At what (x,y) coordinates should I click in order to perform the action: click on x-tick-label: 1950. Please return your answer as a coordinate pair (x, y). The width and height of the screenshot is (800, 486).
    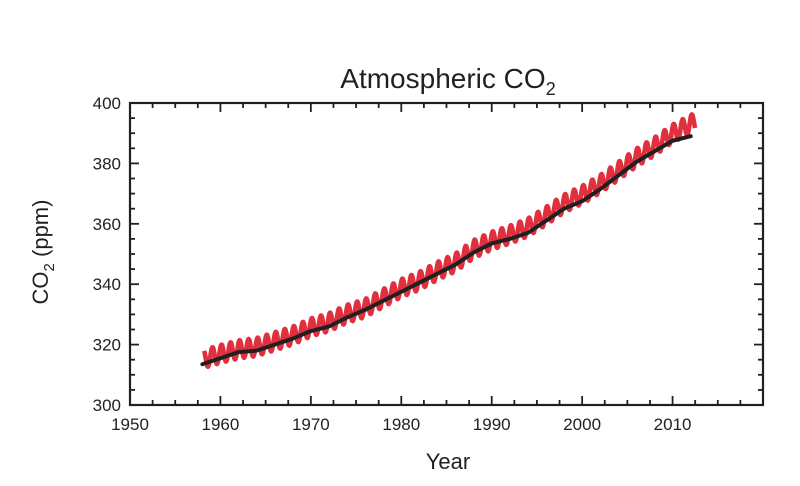
    Looking at the image, I should click on (130, 424).